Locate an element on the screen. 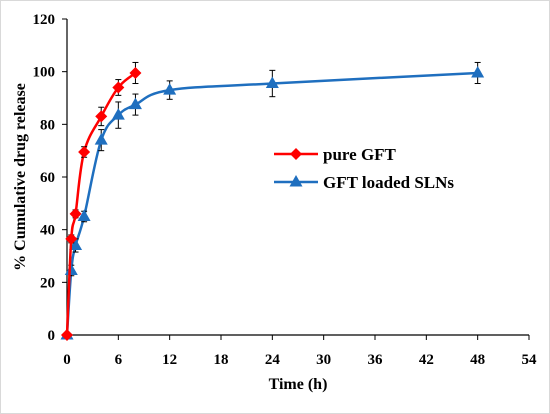  y-tick-label: 60 is located at coordinates (47, 178).